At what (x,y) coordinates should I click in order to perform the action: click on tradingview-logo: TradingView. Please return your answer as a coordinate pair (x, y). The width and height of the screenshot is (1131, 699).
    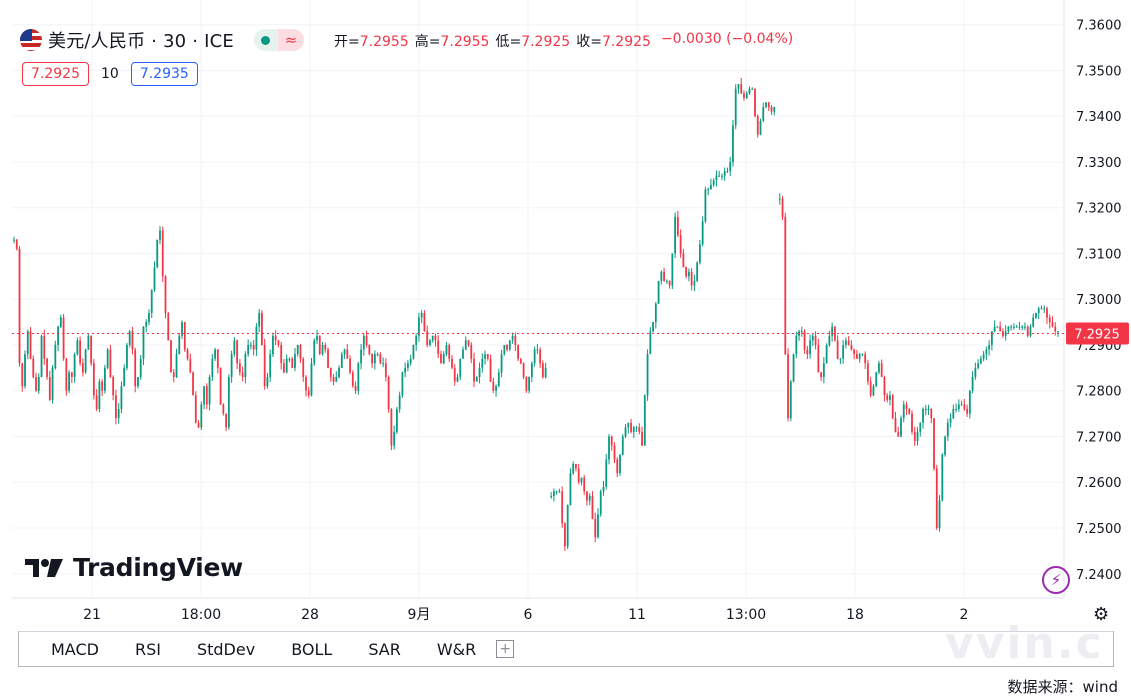
    Looking at the image, I should click on (134, 567).